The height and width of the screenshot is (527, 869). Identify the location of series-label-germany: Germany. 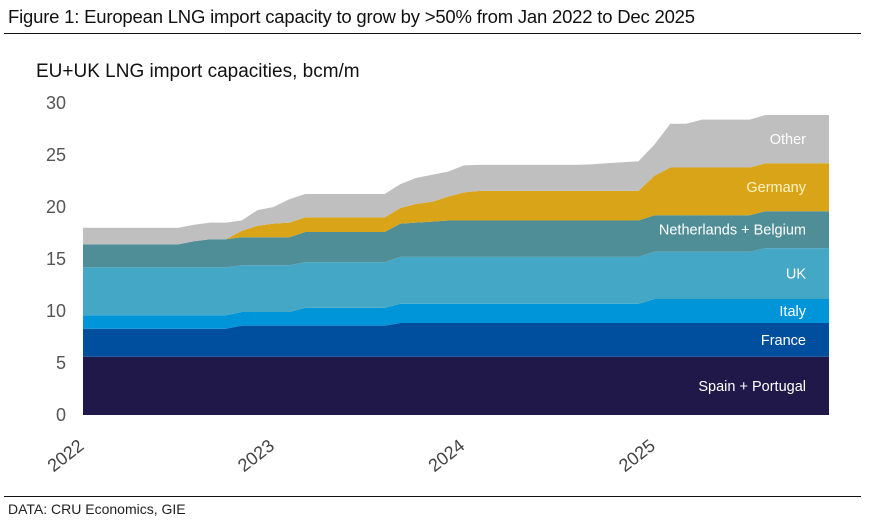
(776, 188).